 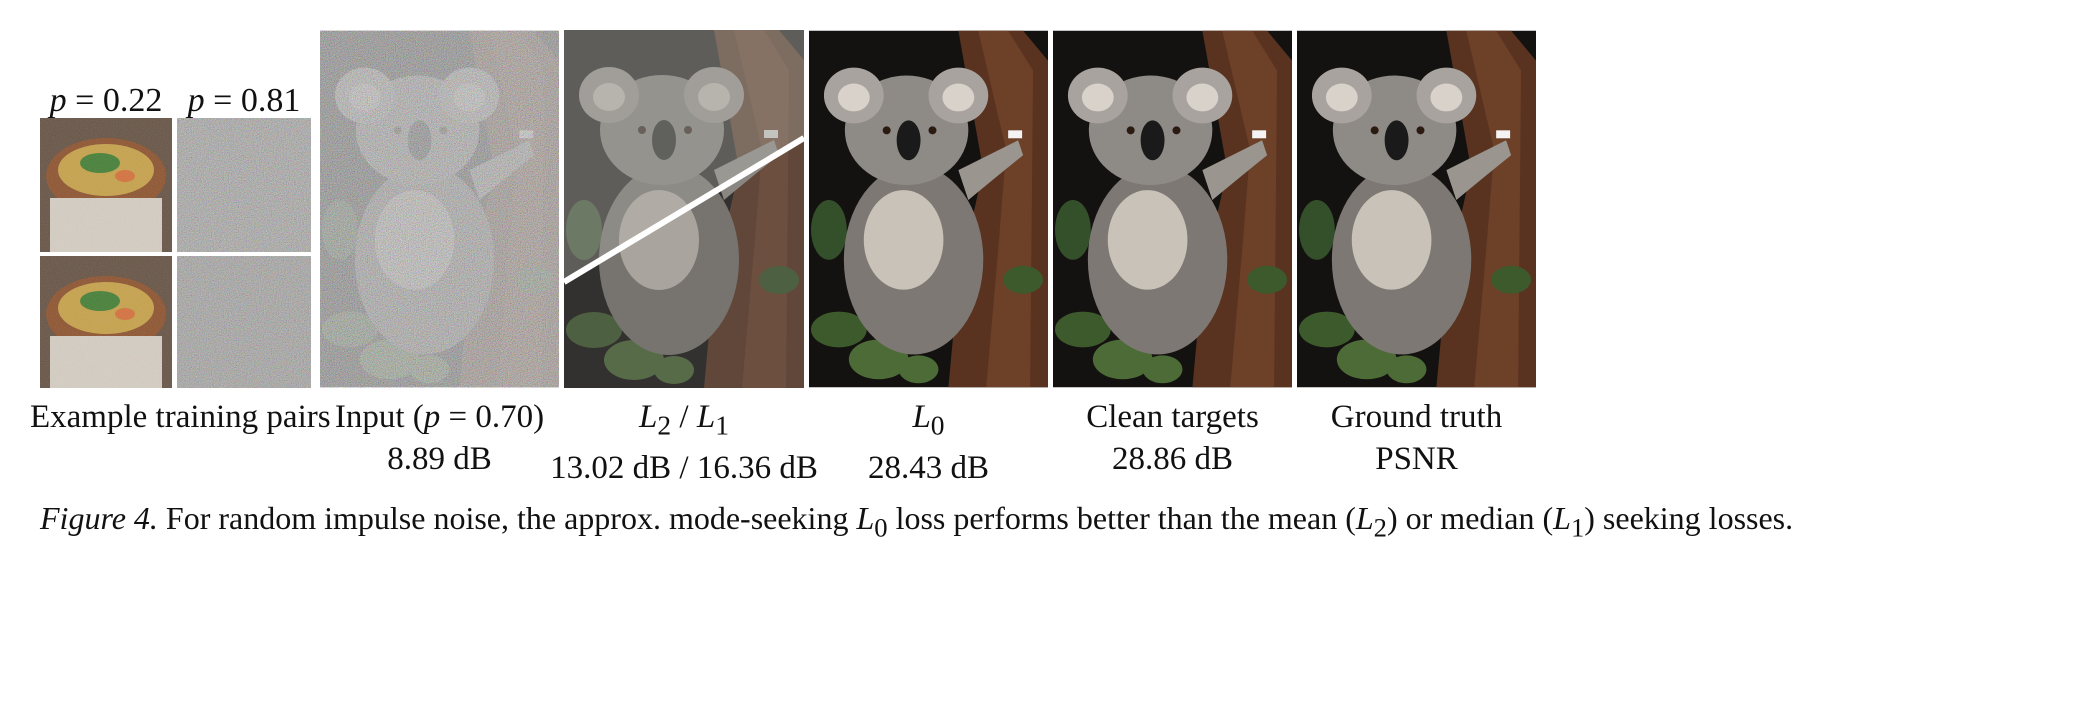 What do you see at coordinates (106, 100) in the screenshot?
I see `pair-header-left: p = 0.22` at bounding box center [106, 100].